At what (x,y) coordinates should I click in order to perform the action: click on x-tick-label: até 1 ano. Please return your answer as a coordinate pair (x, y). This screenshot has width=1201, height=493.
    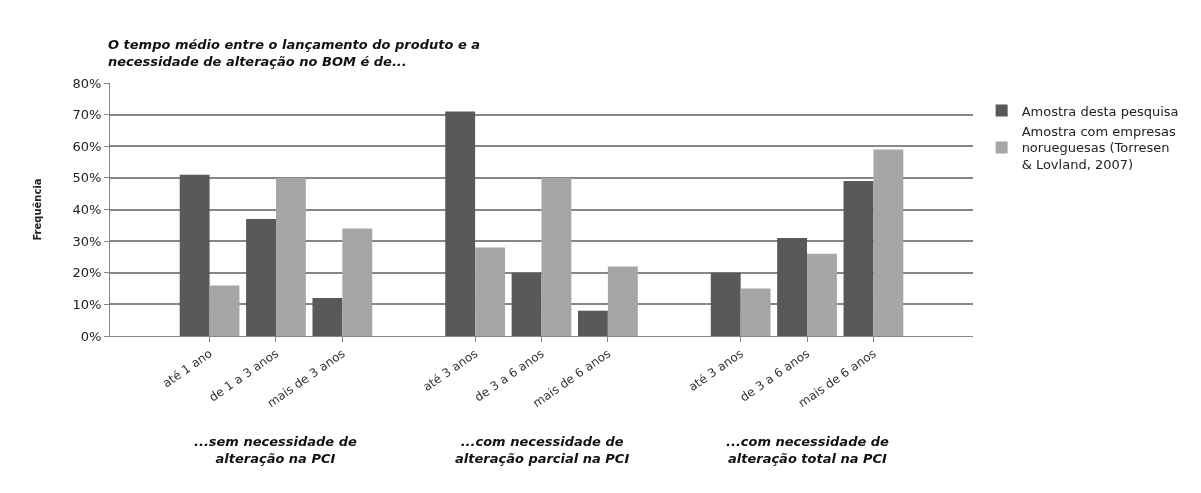
    Looking at the image, I should click on (187, 368).